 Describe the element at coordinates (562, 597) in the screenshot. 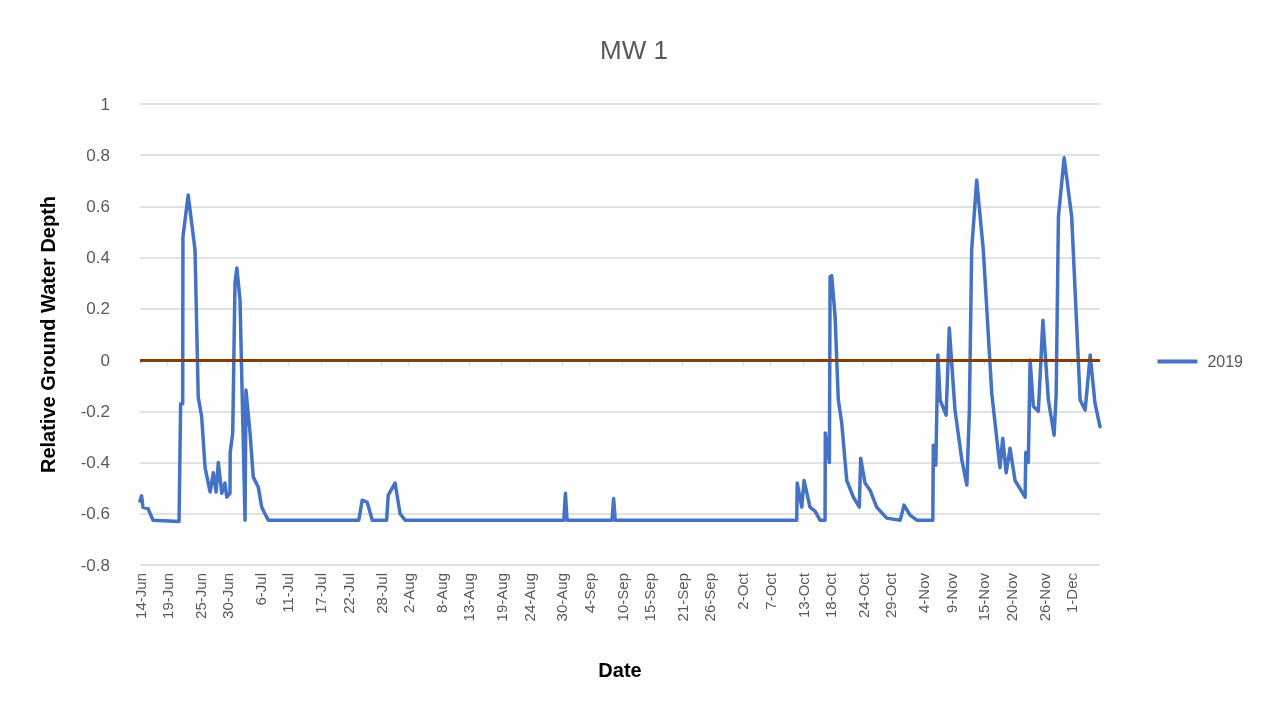

I see `x-tick-label: 30-Aug` at that location.